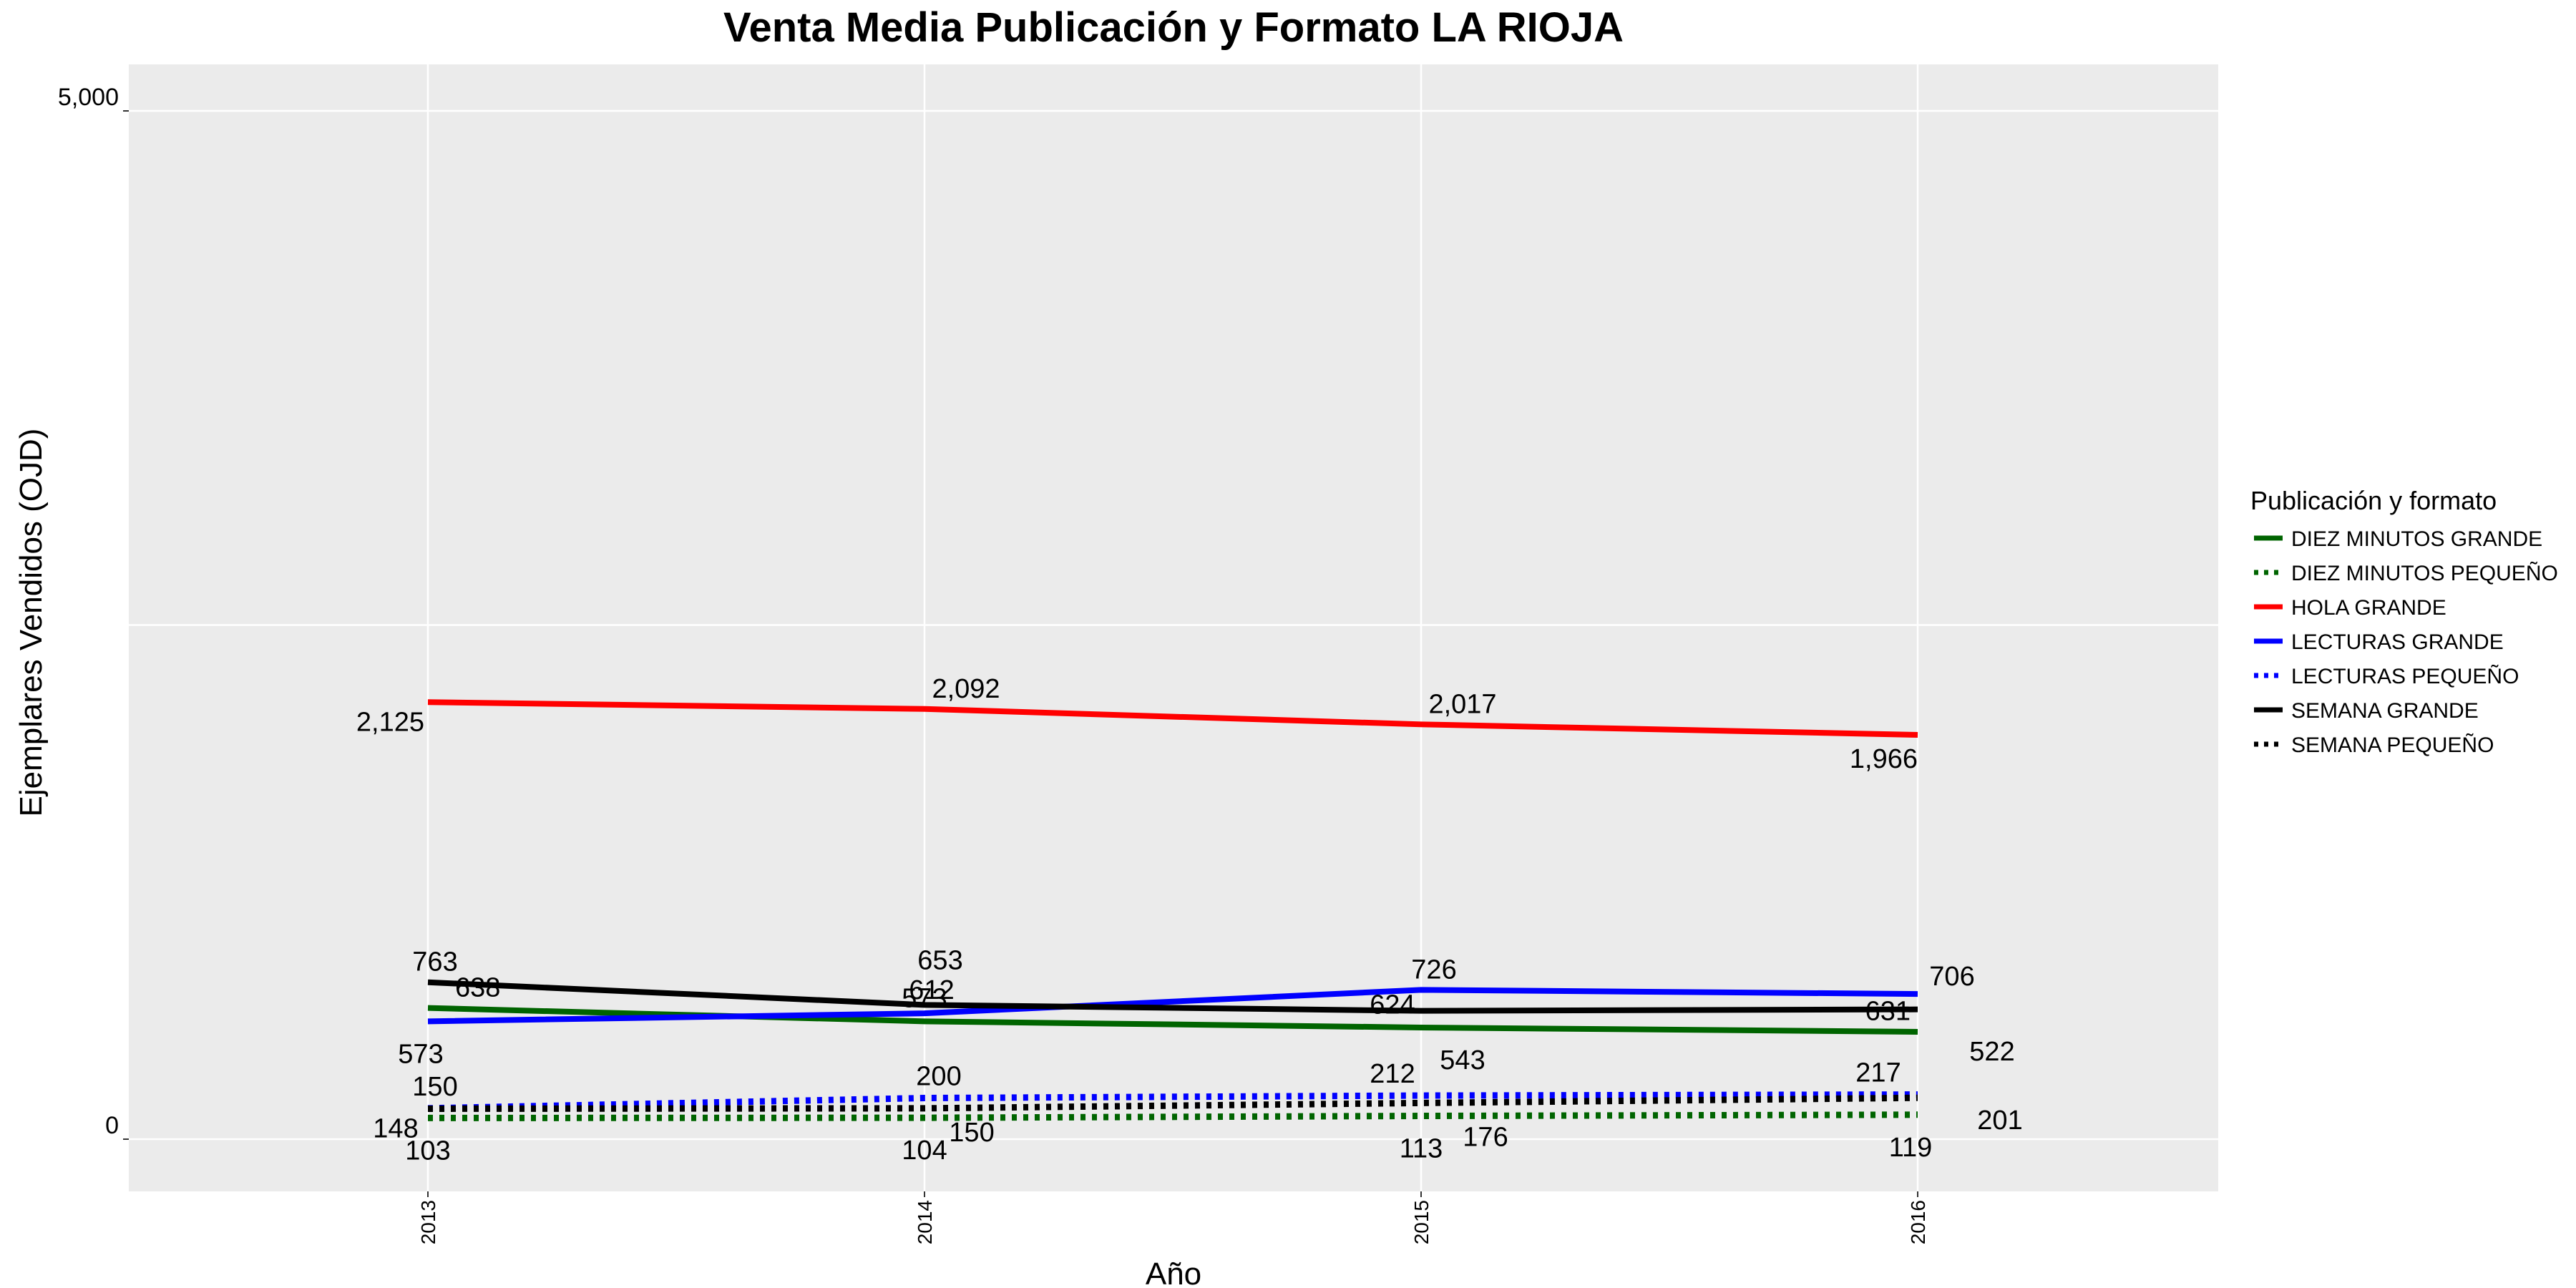 This screenshot has width=2576, height=1288. I want to click on data-label: 113, so click(1421, 1149).